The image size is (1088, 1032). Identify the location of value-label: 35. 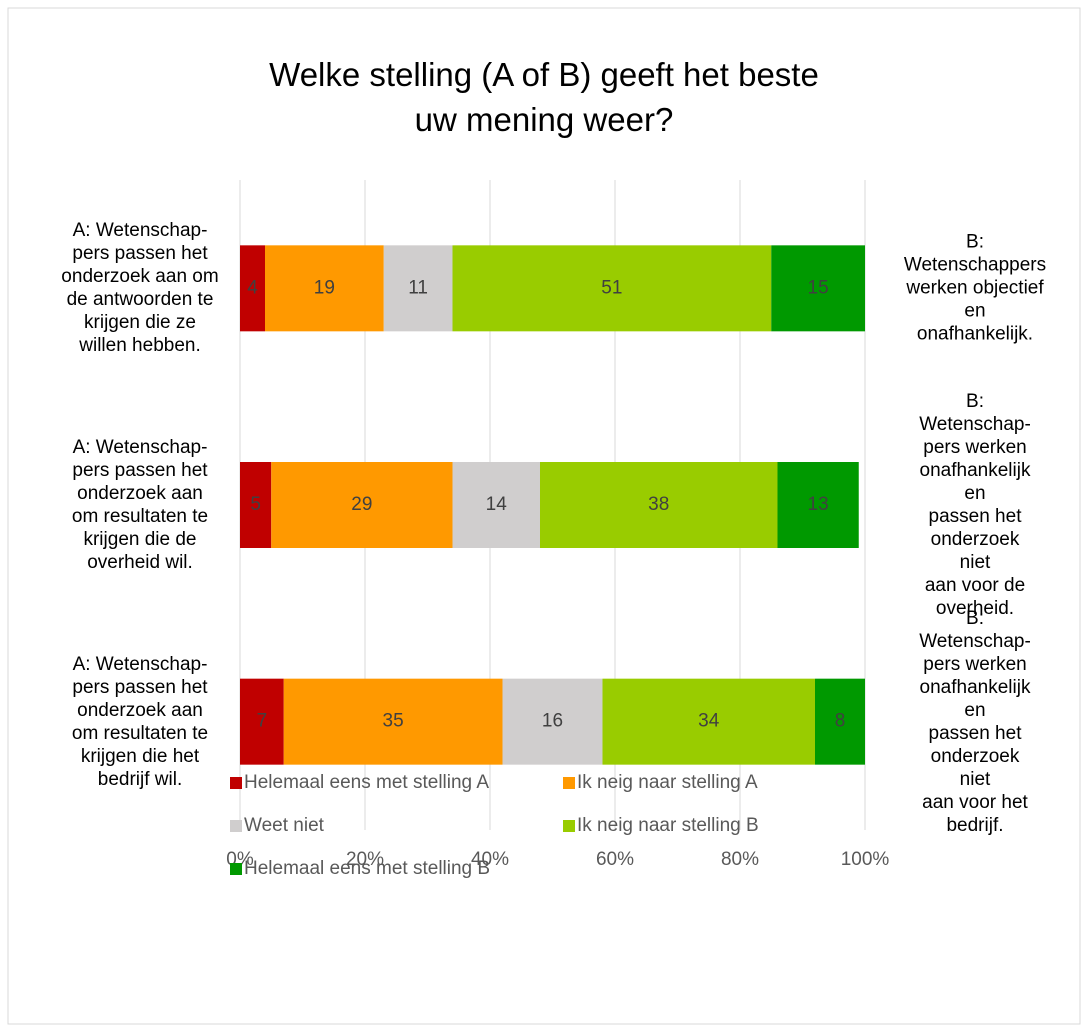
(393, 721).